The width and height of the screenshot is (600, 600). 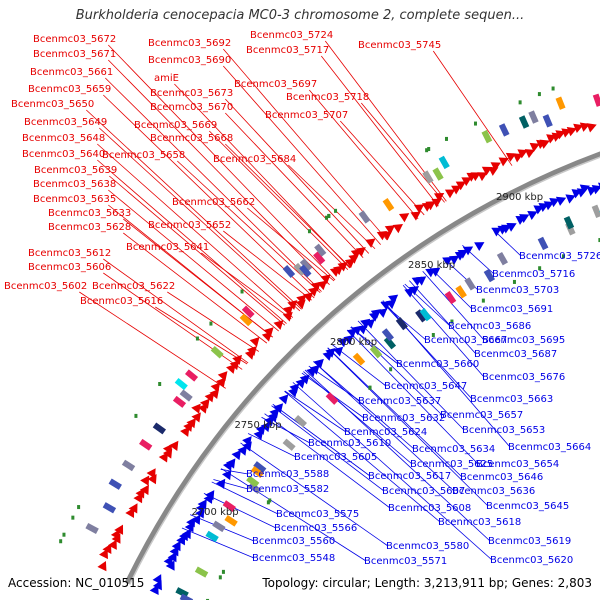 What do you see at coordinates (254, 159) in the screenshot?
I see `forward-gene-label: Bcenmc03_5684` at bounding box center [254, 159].